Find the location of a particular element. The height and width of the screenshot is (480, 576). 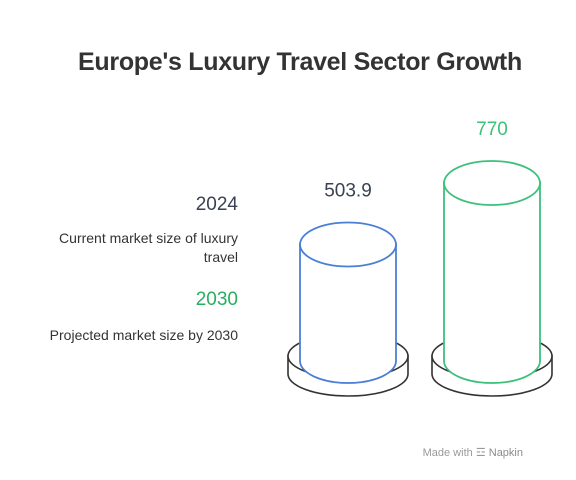

bar-2024 is located at coordinates (348, 313).